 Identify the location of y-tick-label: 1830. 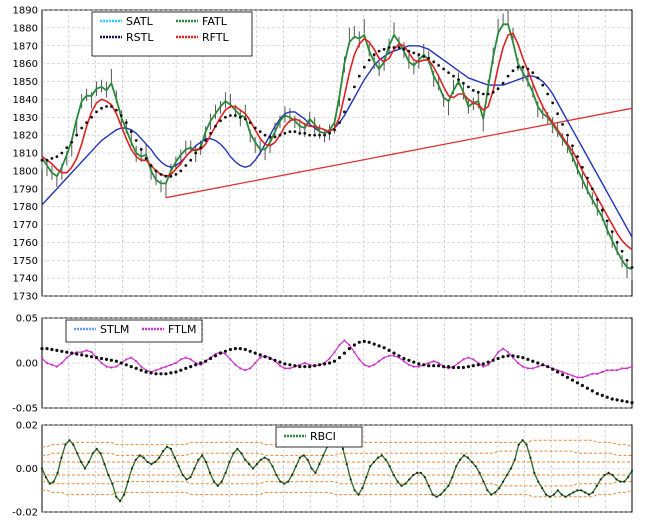
(25, 118).